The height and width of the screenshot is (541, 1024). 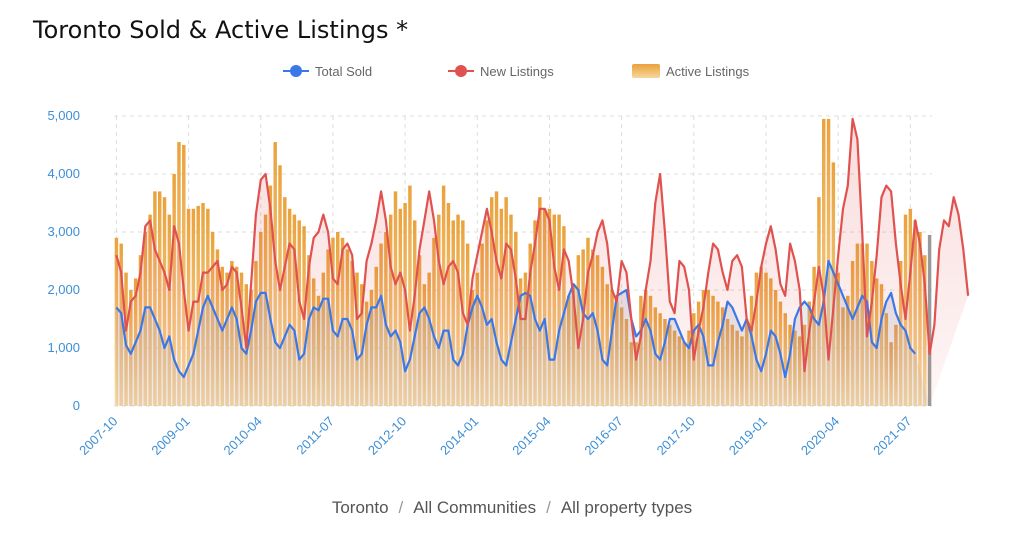 I want to click on chart-title: Toronto Sold & Active Listings *, so click(x=221, y=30).